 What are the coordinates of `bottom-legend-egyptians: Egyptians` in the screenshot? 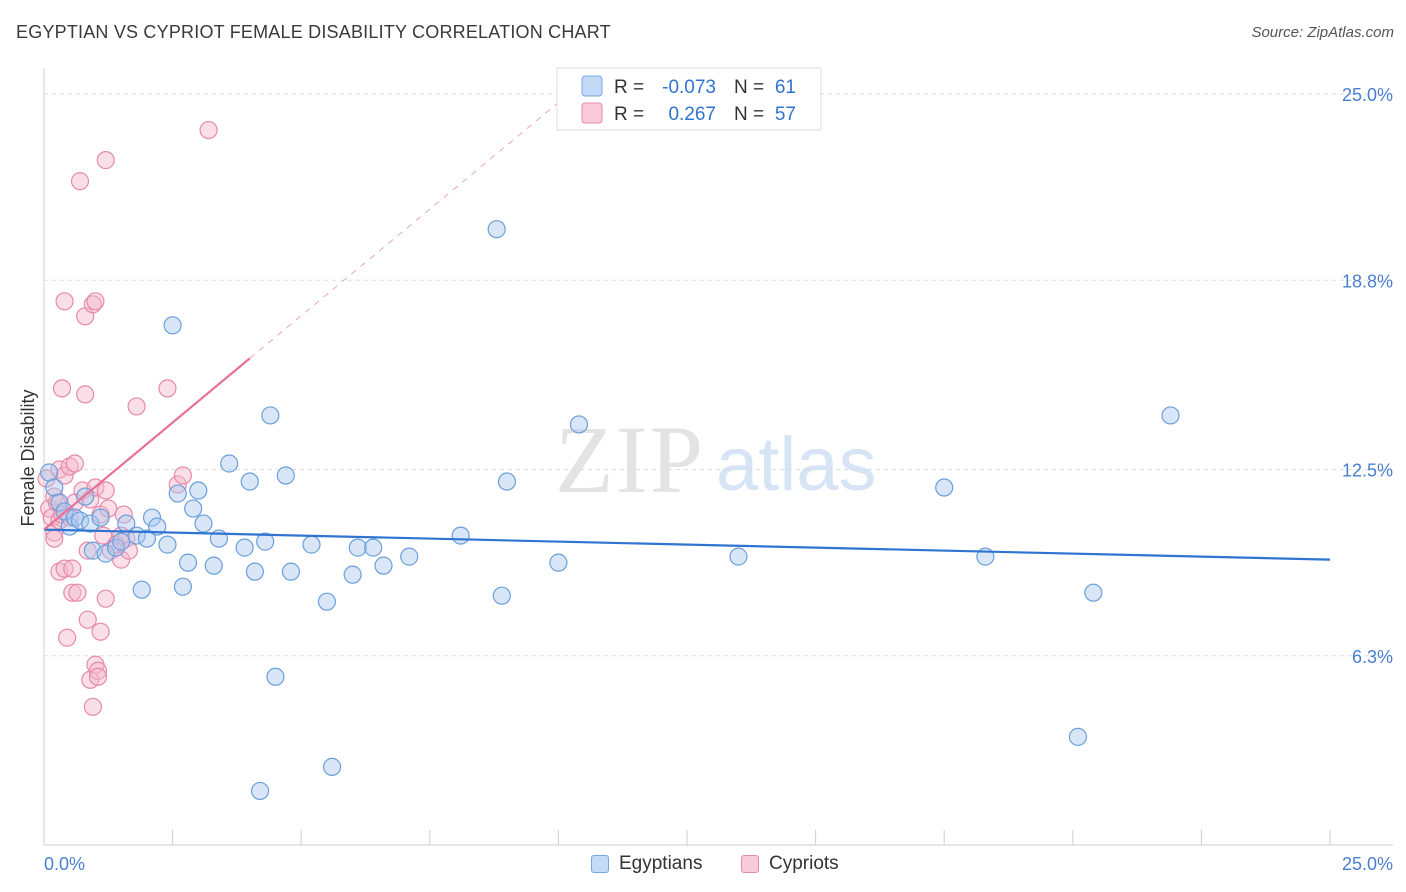 It's located at (646, 864).